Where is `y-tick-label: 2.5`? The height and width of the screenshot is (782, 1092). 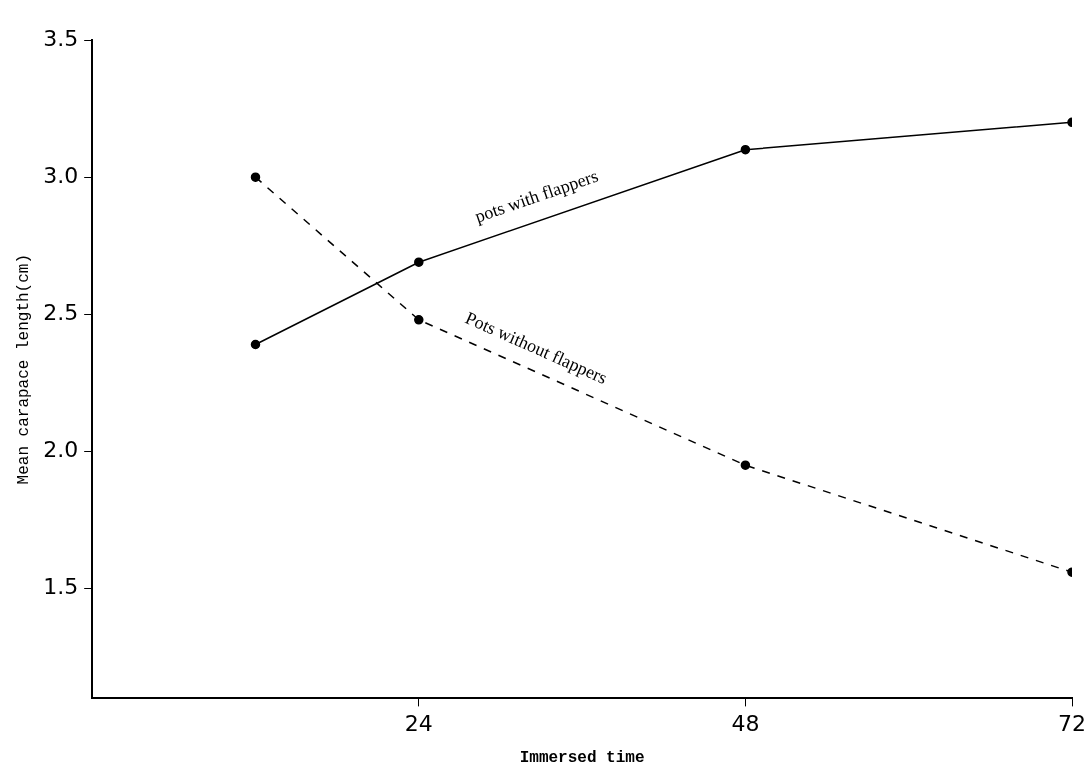 y-tick-label: 2.5 is located at coordinates (61, 313).